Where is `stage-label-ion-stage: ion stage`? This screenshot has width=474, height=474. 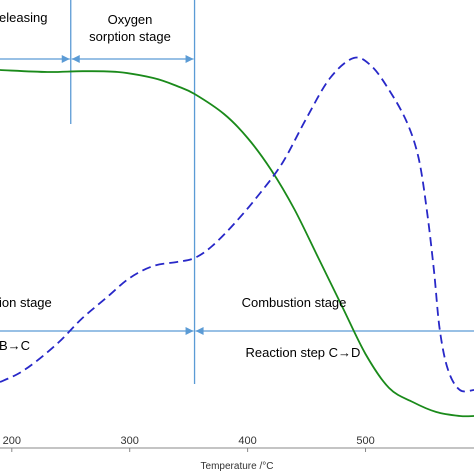
stage-label-ion-stage: ion stage is located at coordinates (26, 302).